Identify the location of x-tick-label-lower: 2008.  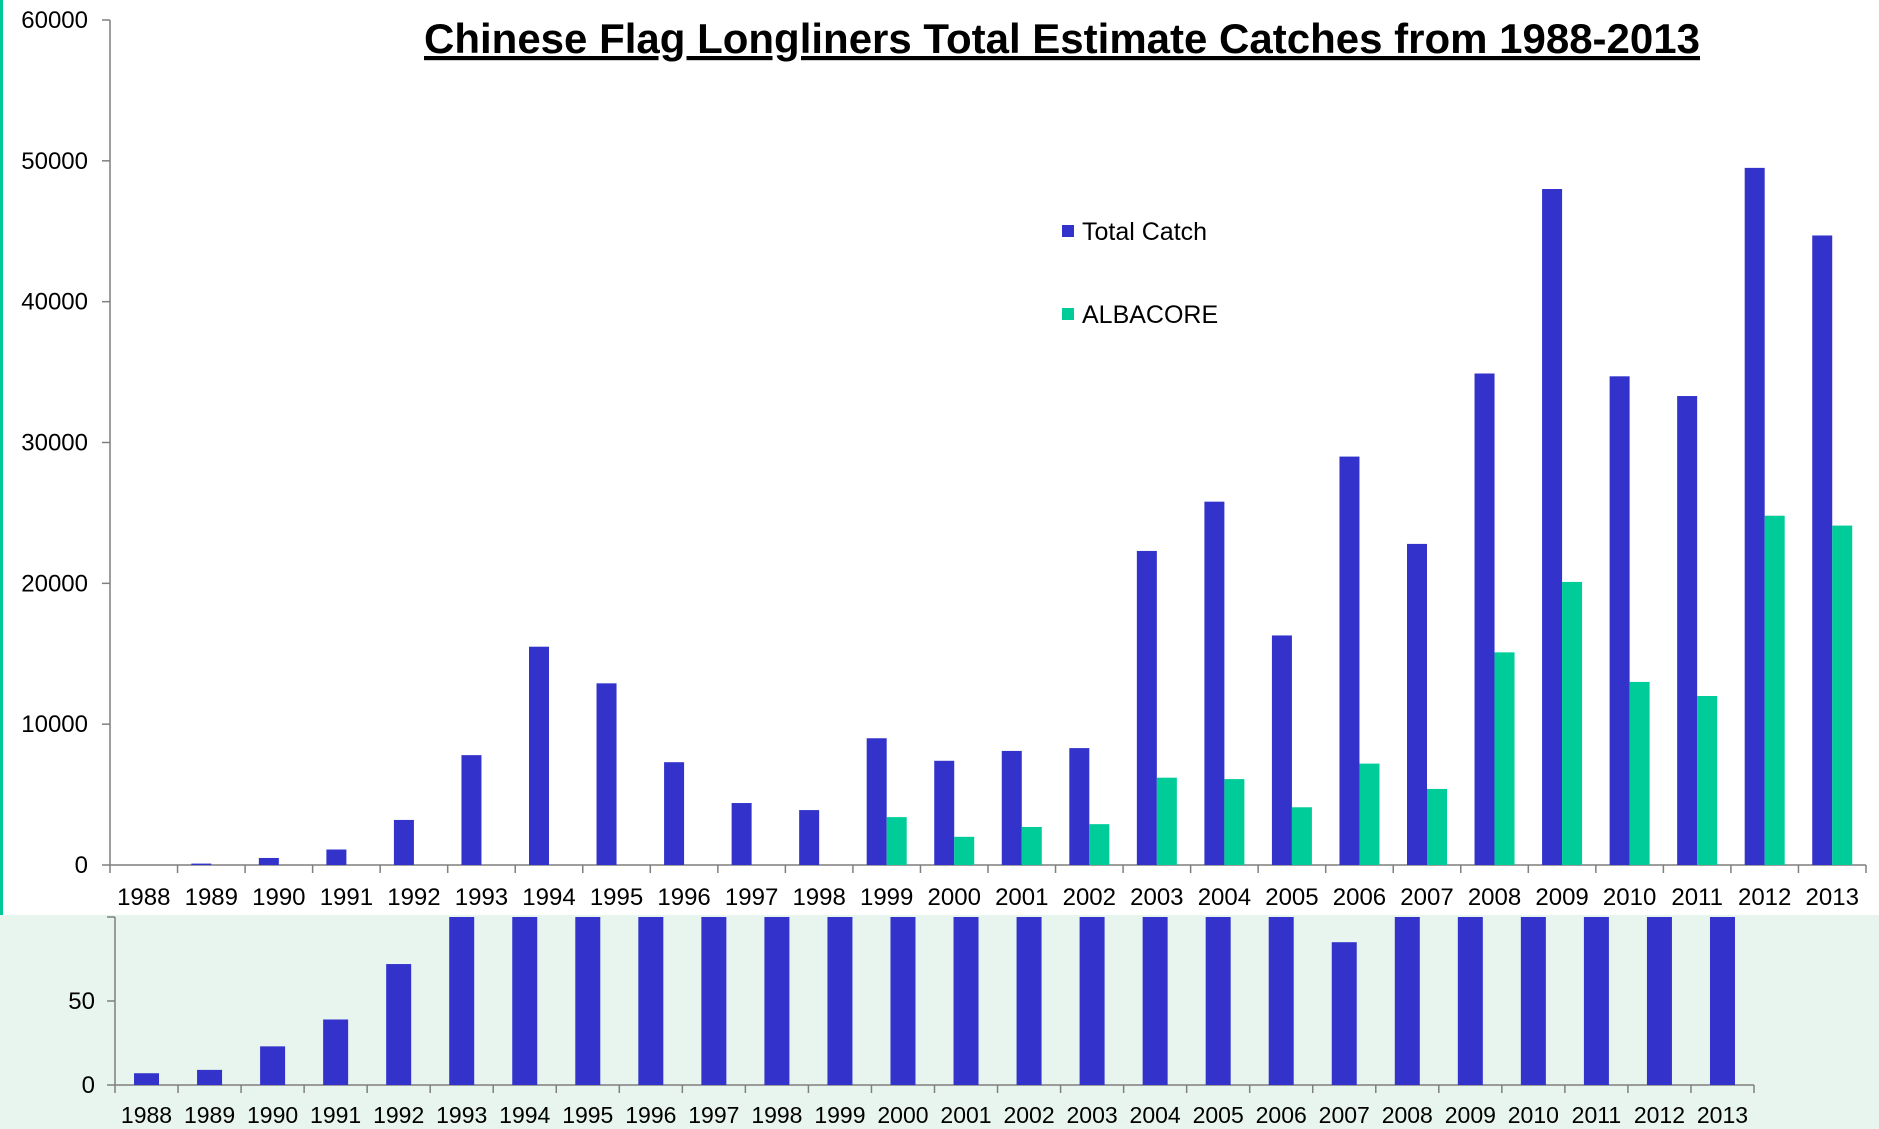
(1407, 1115).